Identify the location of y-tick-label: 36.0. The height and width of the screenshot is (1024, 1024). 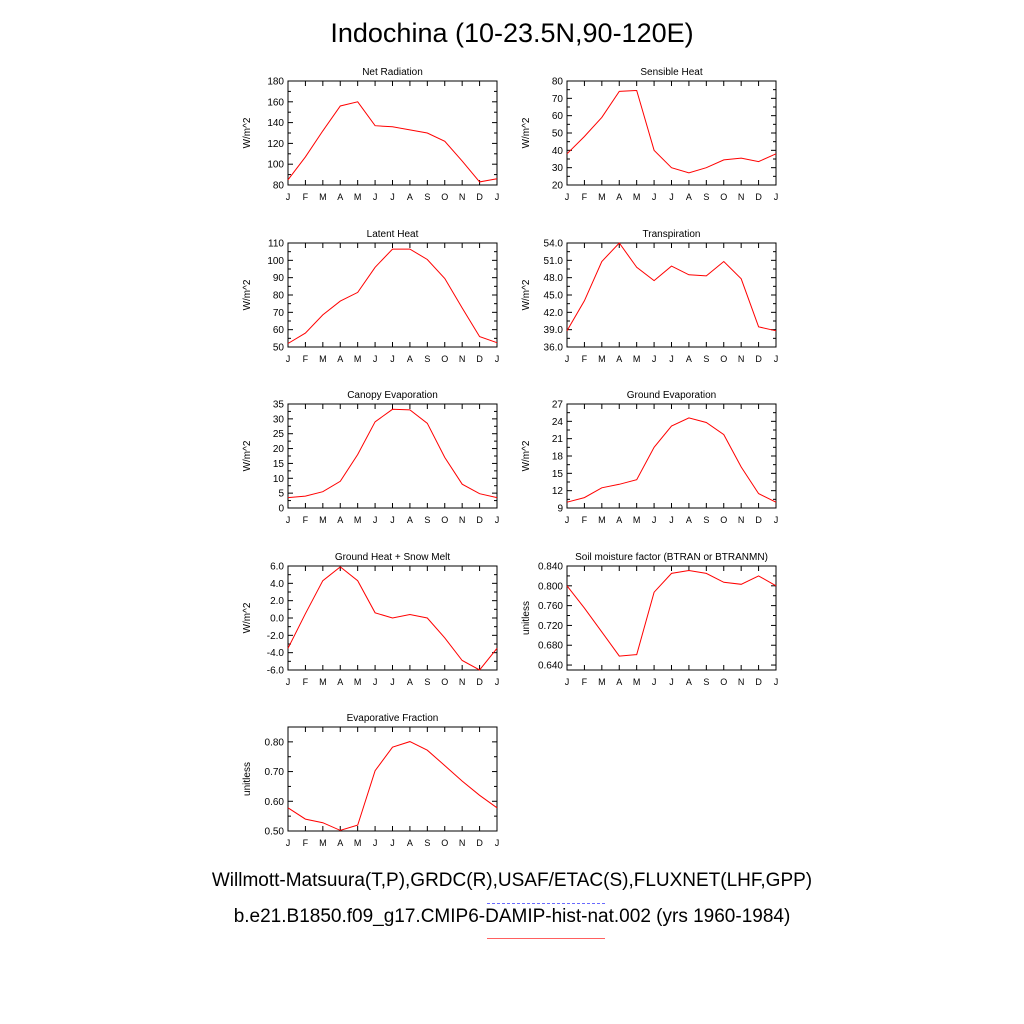
(554, 348).